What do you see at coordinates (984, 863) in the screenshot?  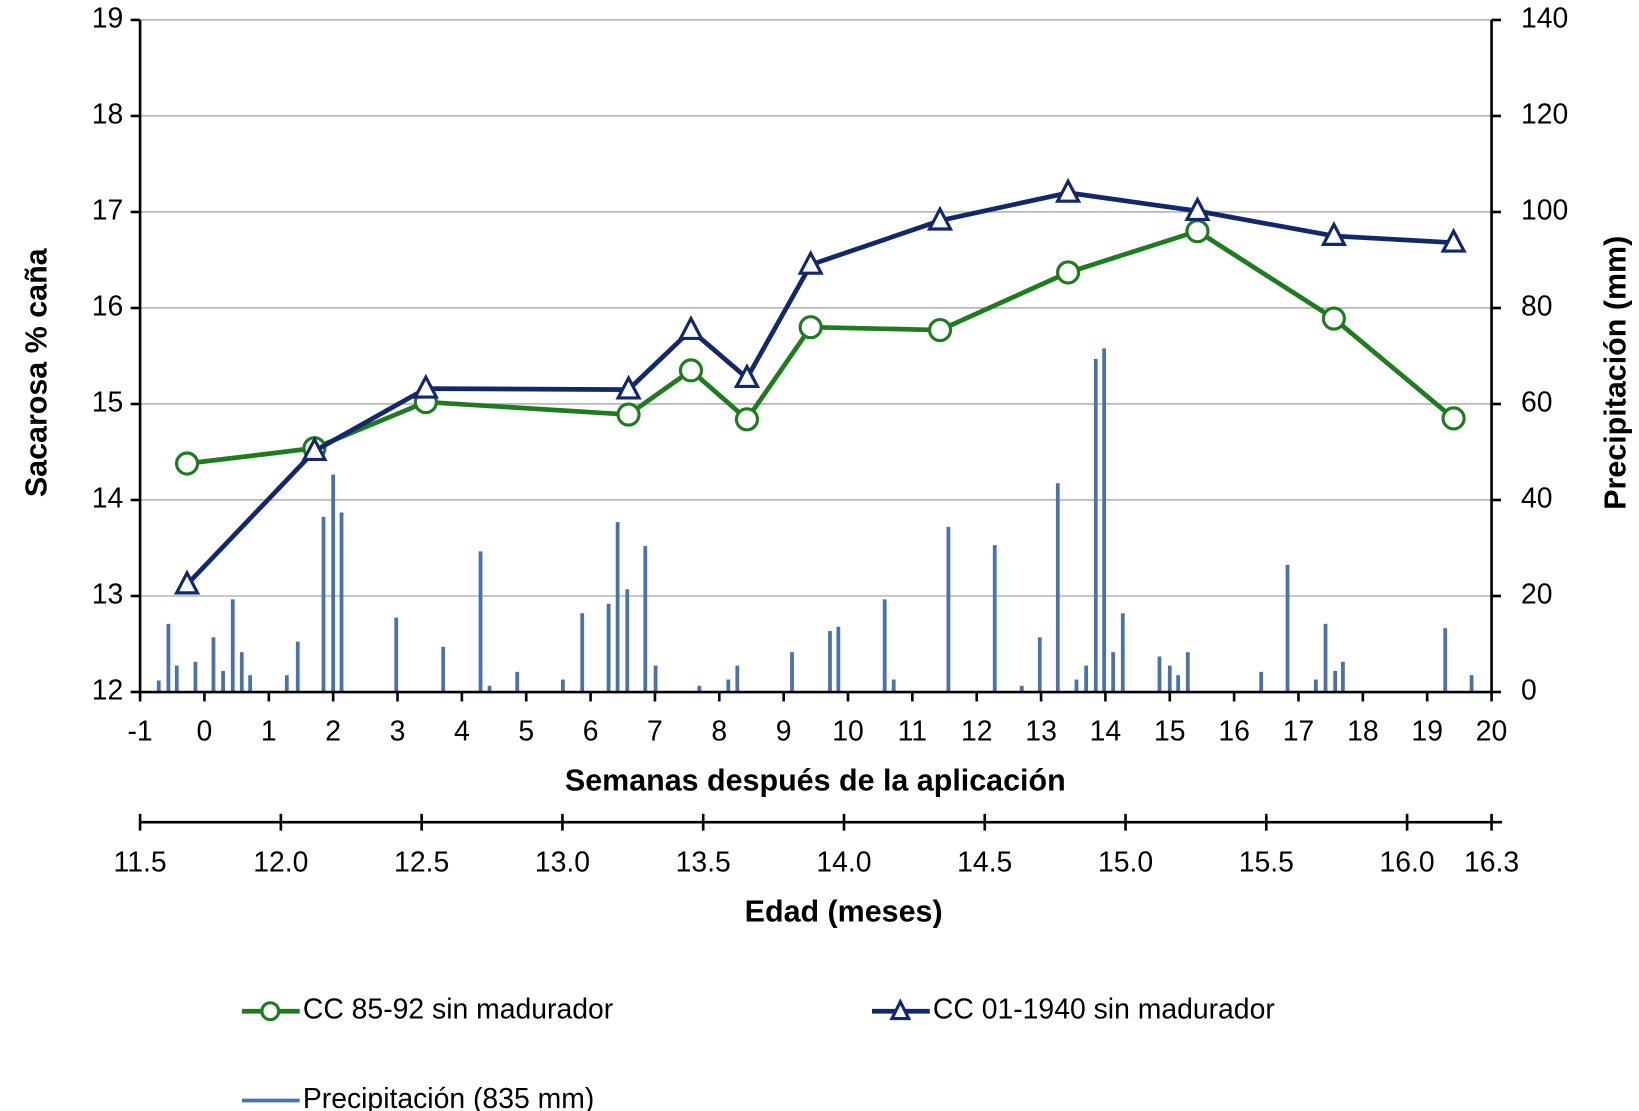 I see `x2-tick-label: 14.5` at bounding box center [984, 863].